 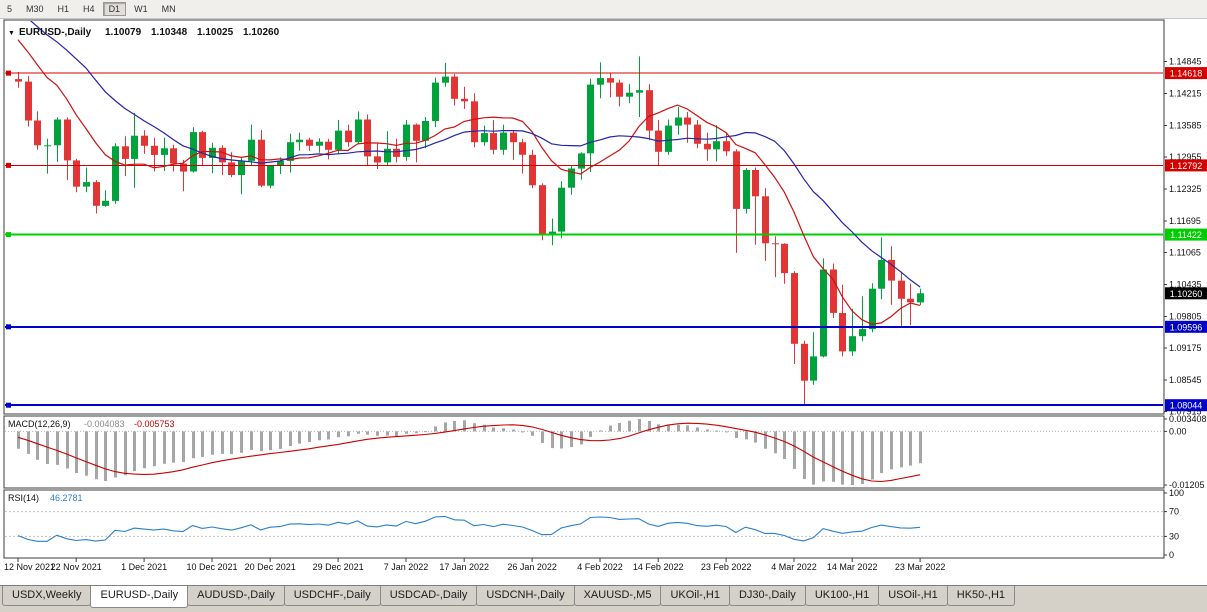 What do you see at coordinates (1185, 412) in the screenshot?
I see `svg-text: 1.07915` at bounding box center [1185, 412].